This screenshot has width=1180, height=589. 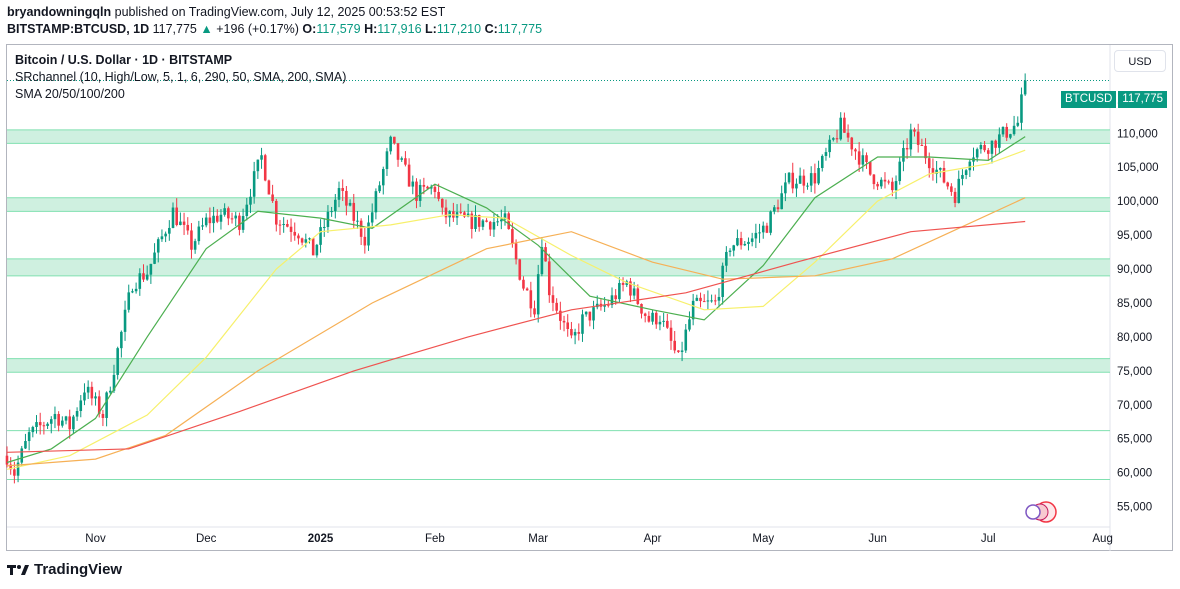 What do you see at coordinates (491, 29) in the screenshot?
I see `close-label: C:` at bounding box center [491, 29].